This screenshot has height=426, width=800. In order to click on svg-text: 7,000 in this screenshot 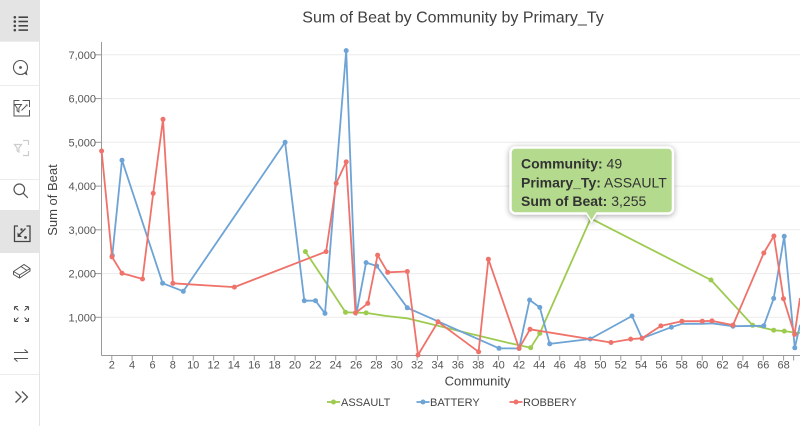, I will do `click(82, 56)`.